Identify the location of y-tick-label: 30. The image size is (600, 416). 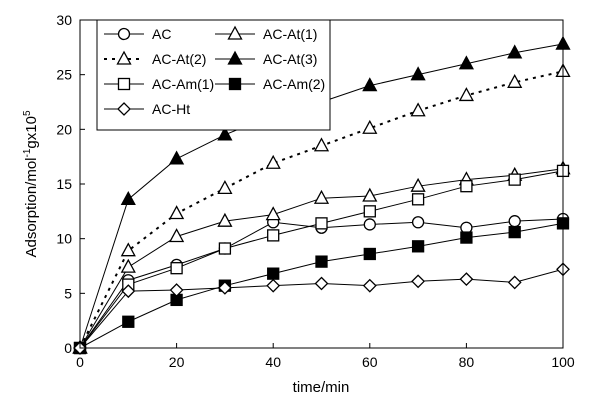
(64, 20).